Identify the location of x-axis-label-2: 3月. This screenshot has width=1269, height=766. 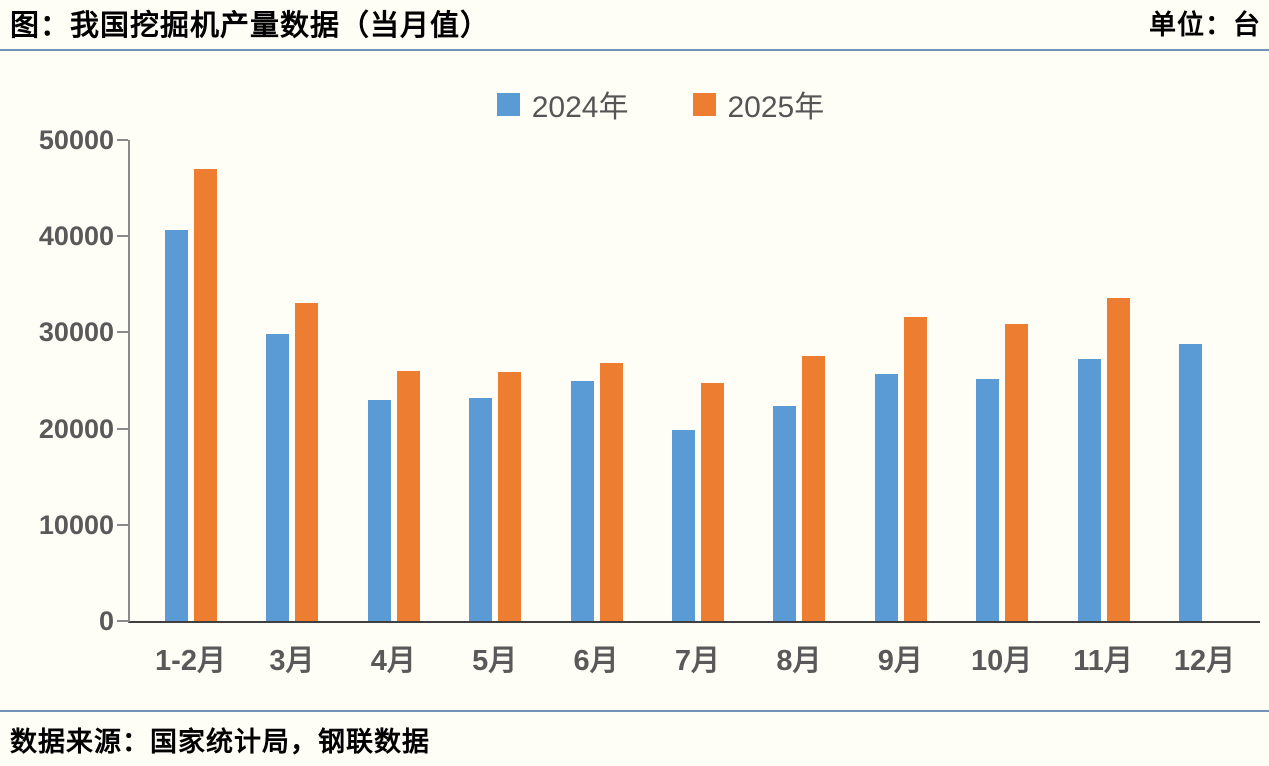
(292, 661).